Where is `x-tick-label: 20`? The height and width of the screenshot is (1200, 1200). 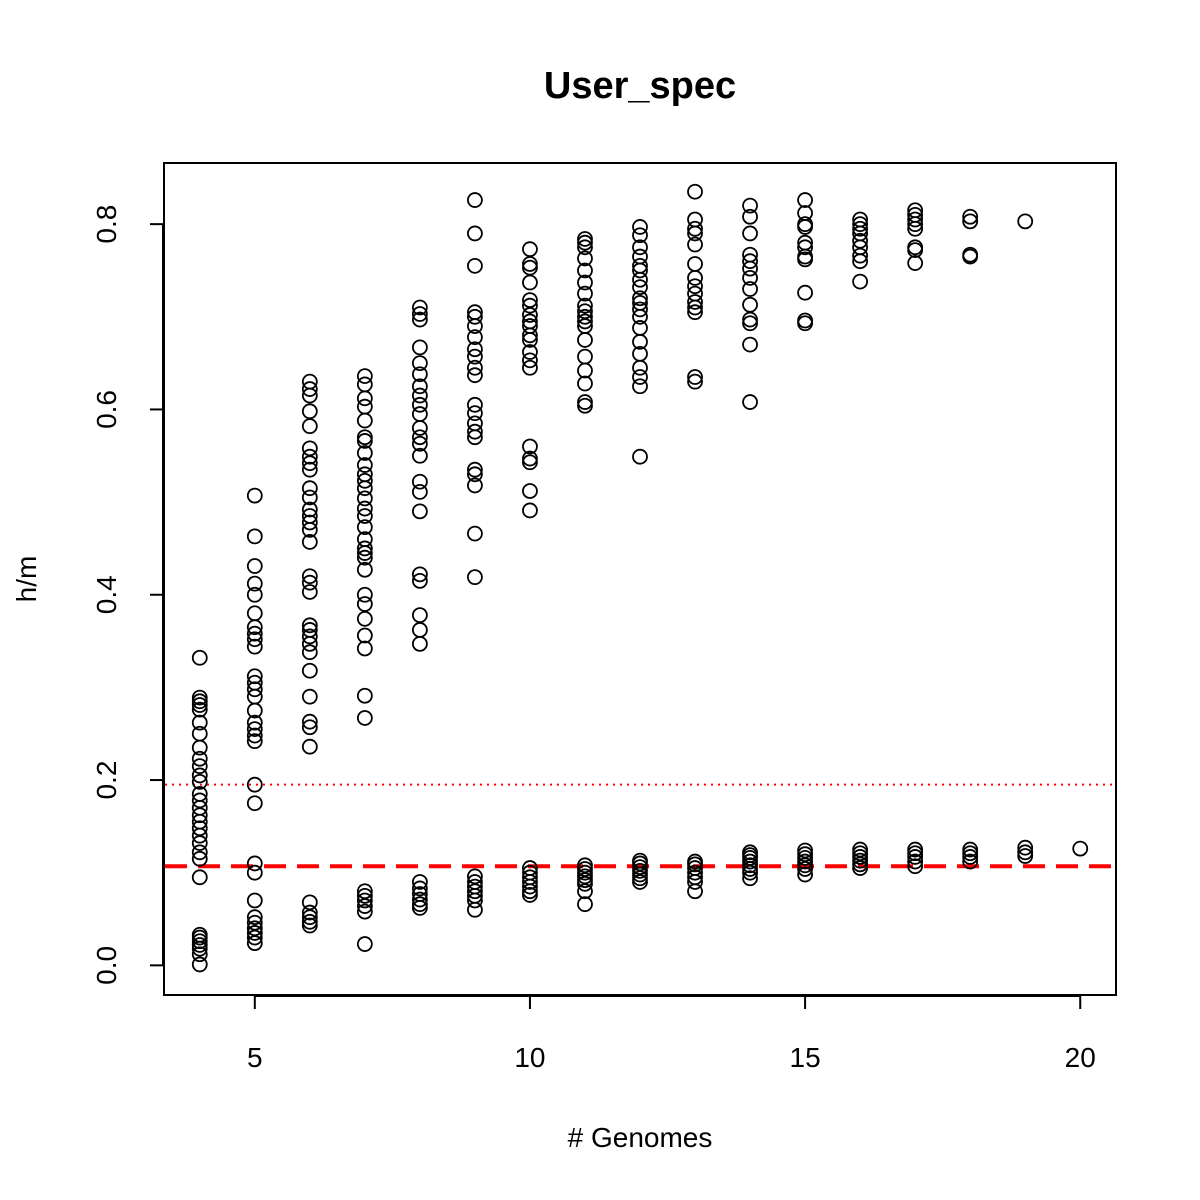
x-tick-label: 20 is located at coordinates (1080, 1057).